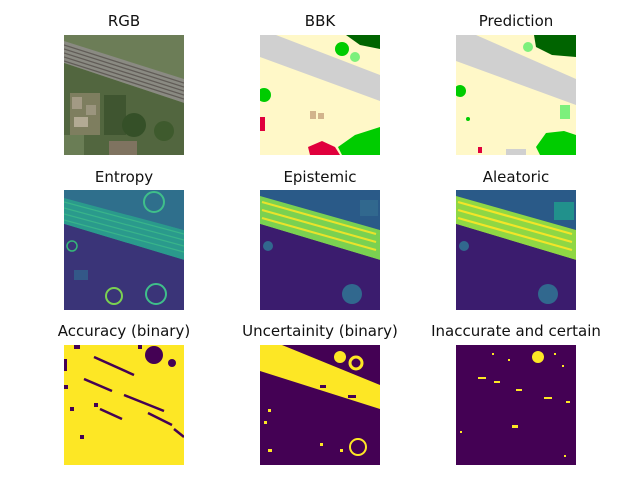 The height and width of the screenshot is (480, 640). I want to click on panel-title-epistemic: Epistemic, so click(320, 177).